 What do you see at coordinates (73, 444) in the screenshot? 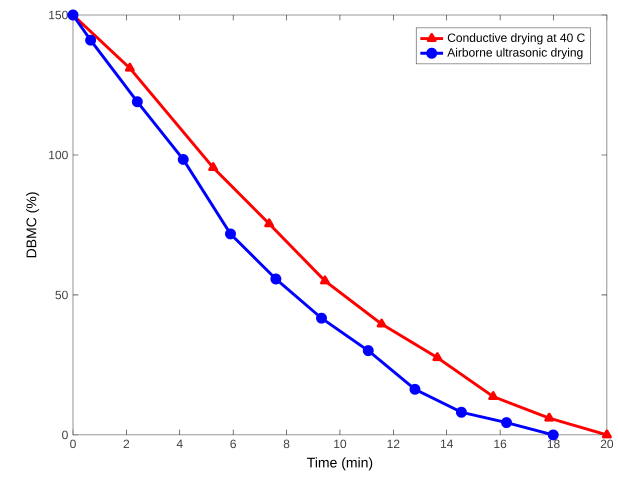
I see `x-tick-label: 0` at bounding box center [73, 444].